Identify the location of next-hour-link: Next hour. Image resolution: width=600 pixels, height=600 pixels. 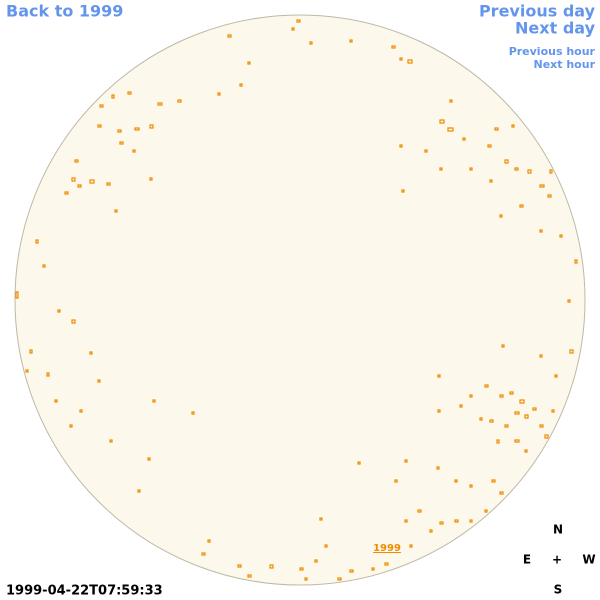
(565, 64).